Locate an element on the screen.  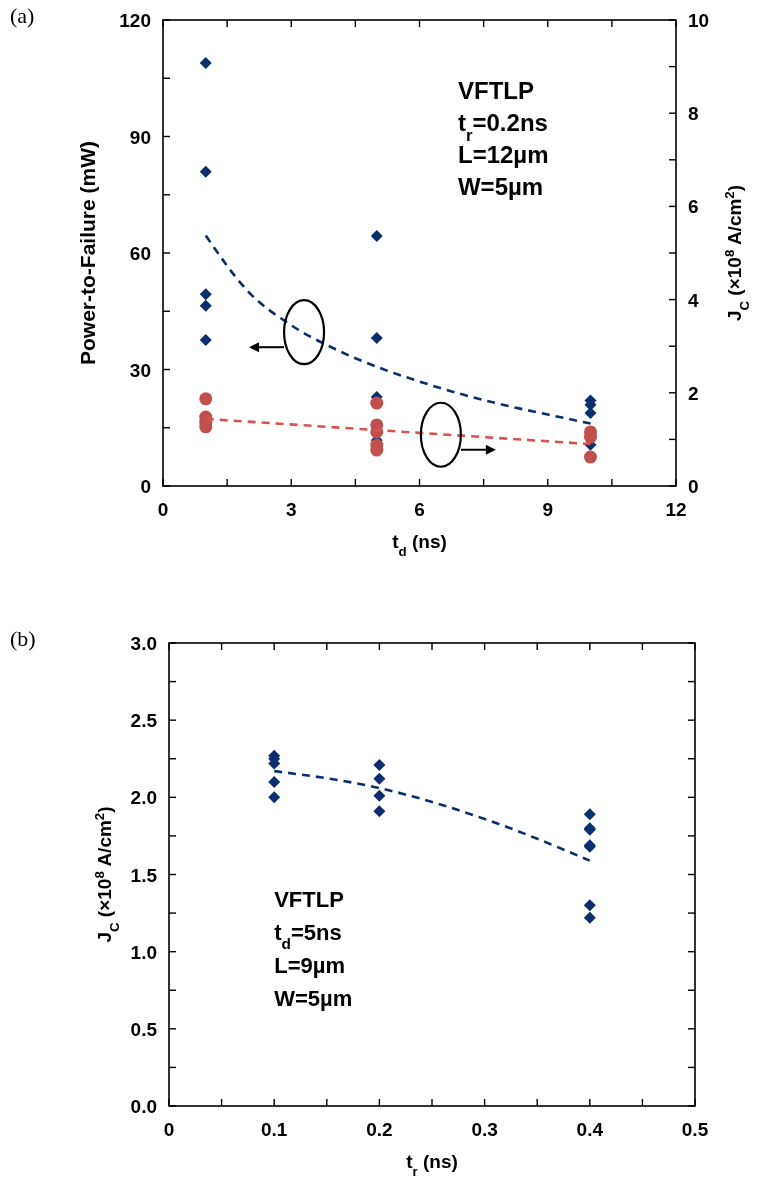
y-tick-label: 1.5 is located at coordinates (144, 875).